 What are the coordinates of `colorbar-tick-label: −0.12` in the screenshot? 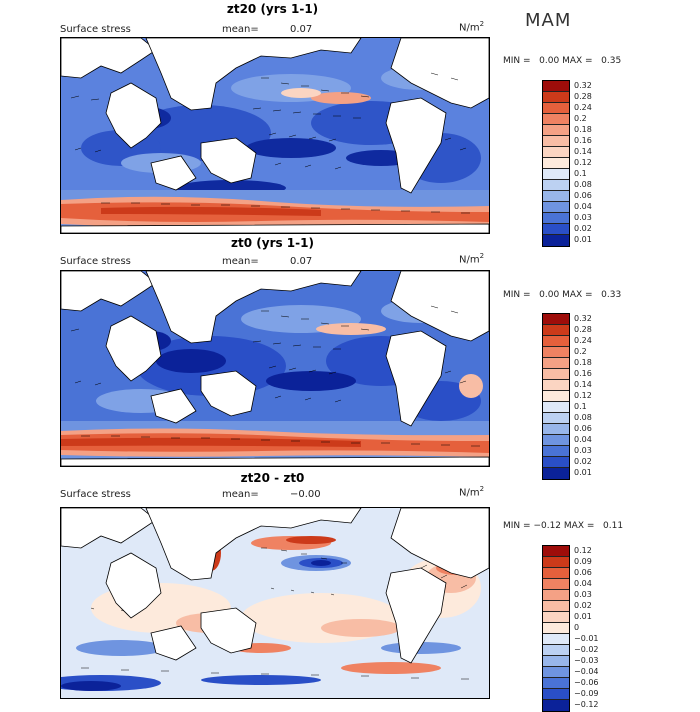 It's located at (586, 704).